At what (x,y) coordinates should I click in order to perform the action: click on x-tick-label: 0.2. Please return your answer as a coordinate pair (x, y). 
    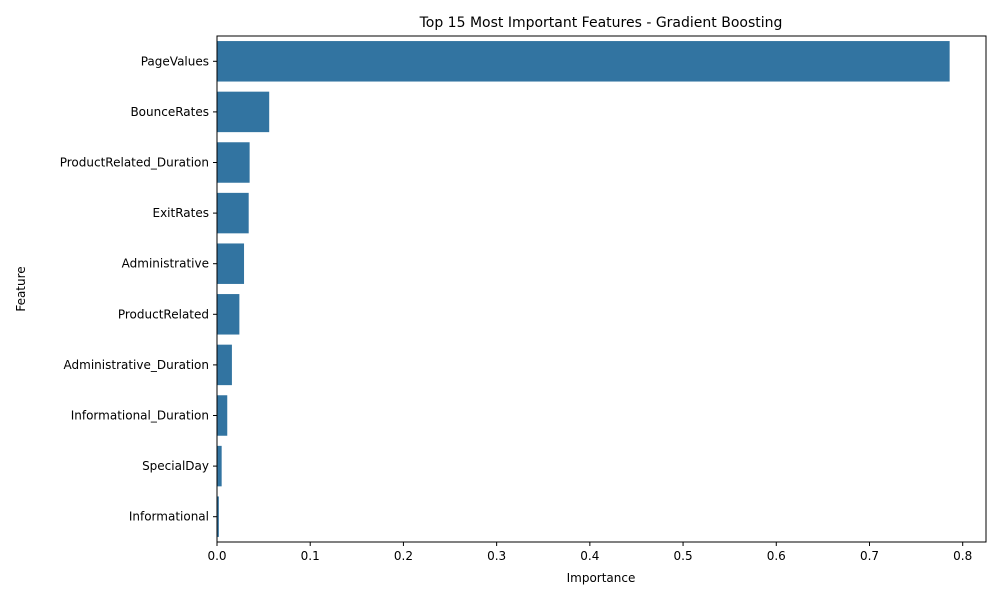
    Looking at the image, I should click on (403, 556).